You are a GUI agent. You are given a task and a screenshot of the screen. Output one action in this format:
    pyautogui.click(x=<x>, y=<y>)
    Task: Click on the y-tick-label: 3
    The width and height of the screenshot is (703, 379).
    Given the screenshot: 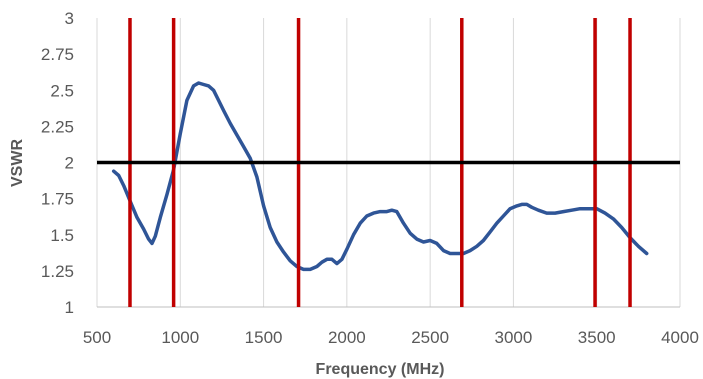 What is the action you would take?
    pyautogui.click(x=69, y=18)
    